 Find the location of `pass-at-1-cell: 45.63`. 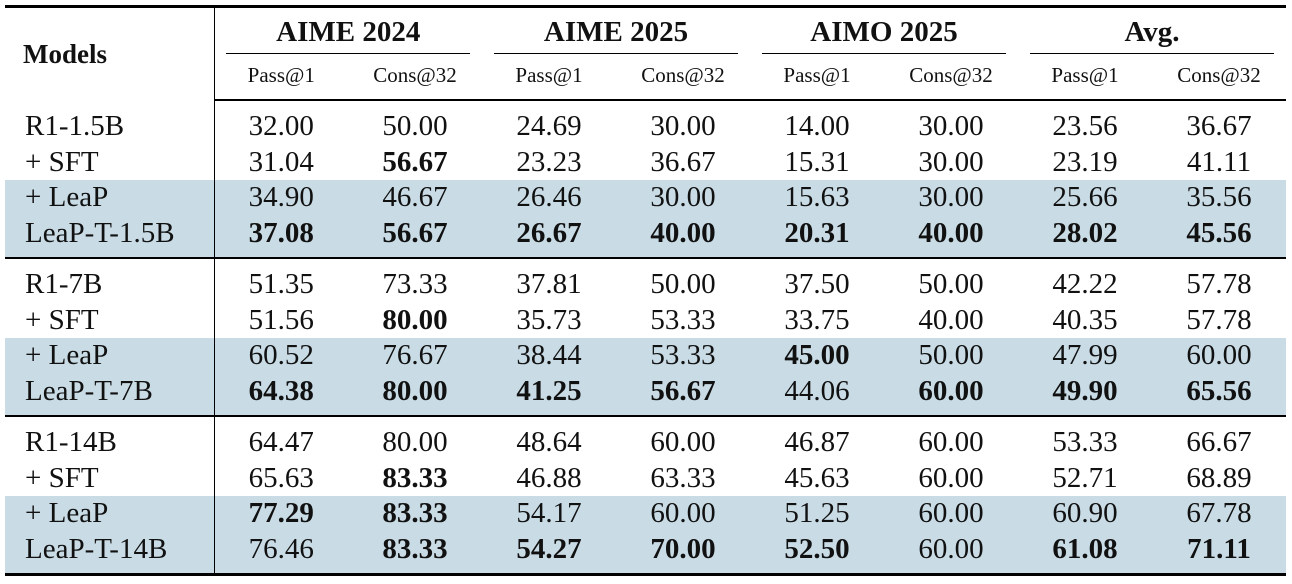

pass-at-1-cell: 45.63 is located at coordinates (817, 477).